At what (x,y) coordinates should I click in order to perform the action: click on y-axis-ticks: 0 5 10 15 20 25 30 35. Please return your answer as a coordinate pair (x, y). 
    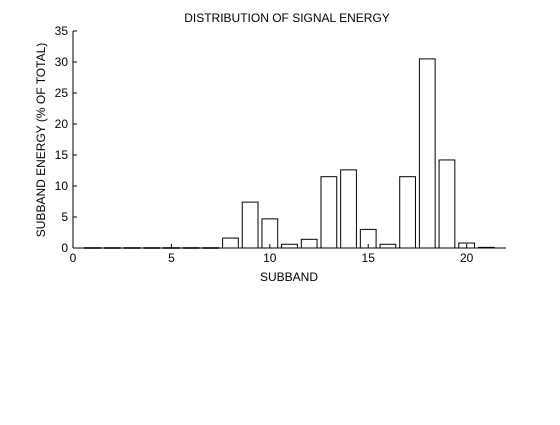
    Looking at the image, I should click on (66, 139).